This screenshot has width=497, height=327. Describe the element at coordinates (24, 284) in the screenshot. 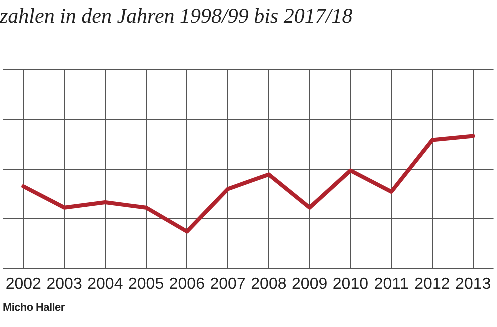

I see `x-tick-label: 2002` at that location.